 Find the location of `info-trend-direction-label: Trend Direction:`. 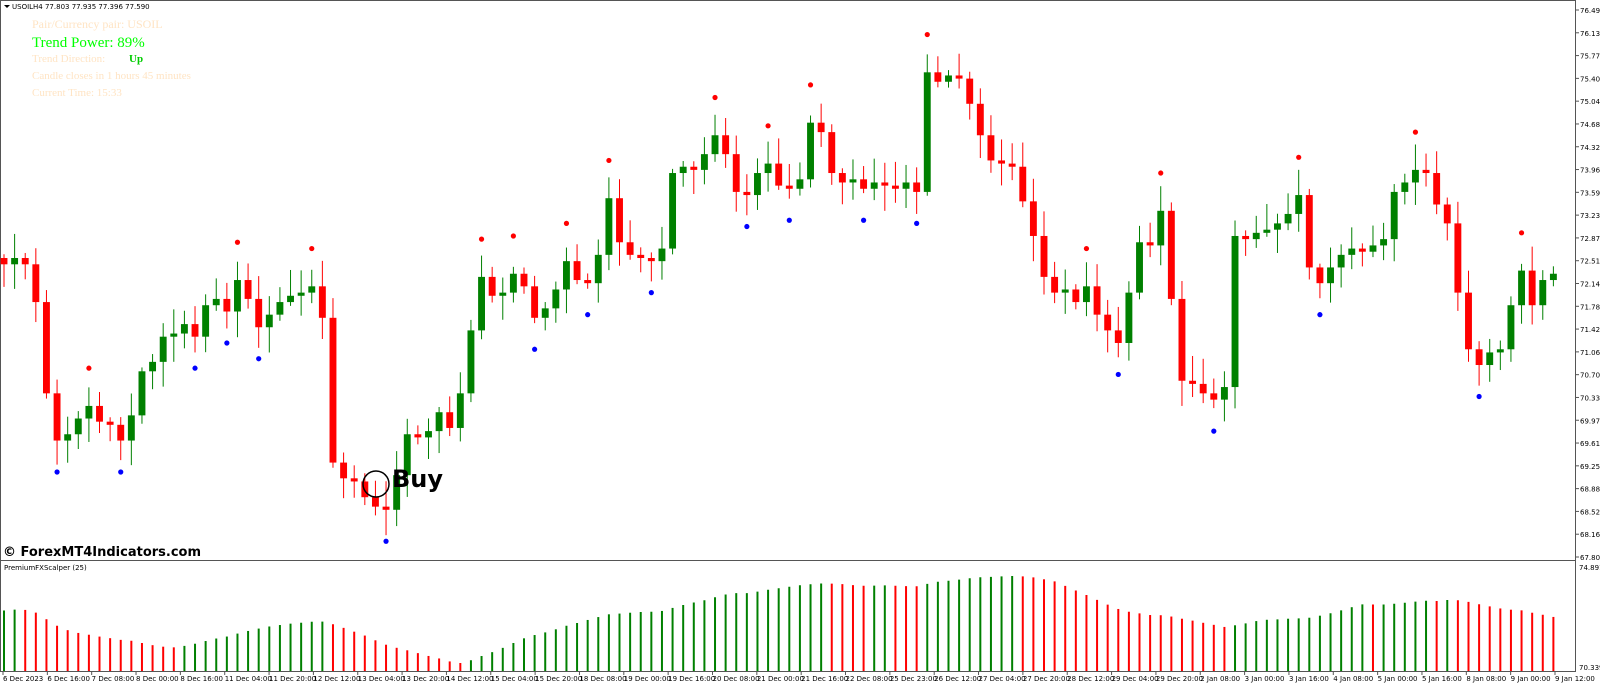

info-trend-direction-label: Trend Direction: is located at coordinates (69, 59).